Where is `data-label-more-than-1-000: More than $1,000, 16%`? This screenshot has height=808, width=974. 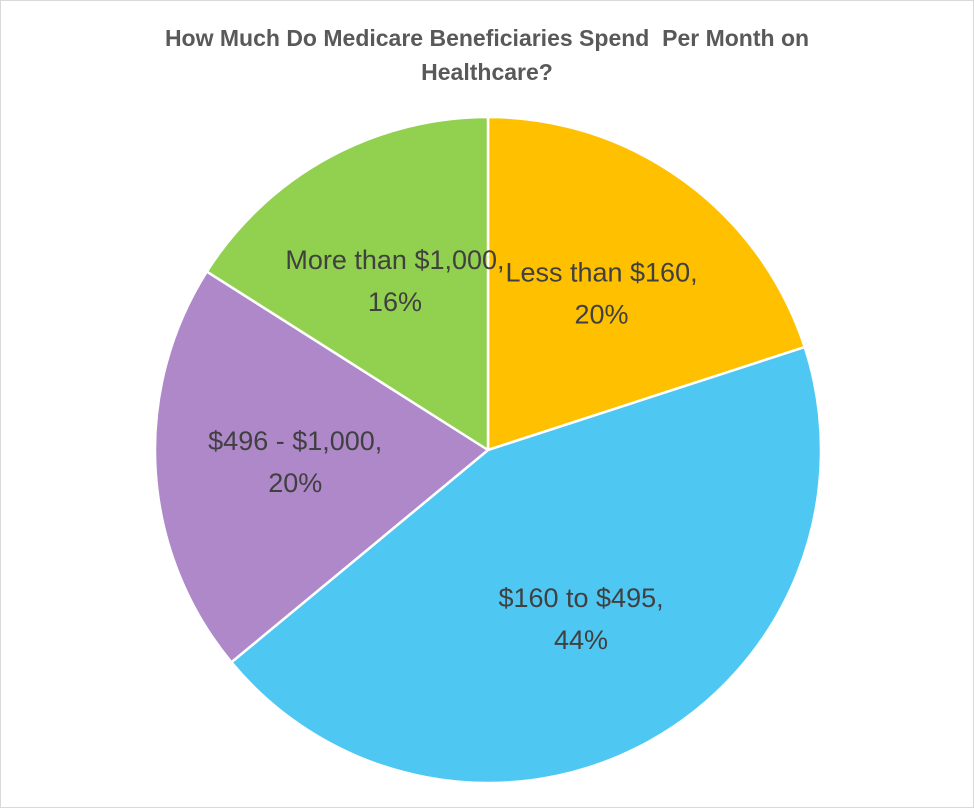
data-label-more-than-1-000: More than $1,000, 16% is located at coordinates (394, 281).